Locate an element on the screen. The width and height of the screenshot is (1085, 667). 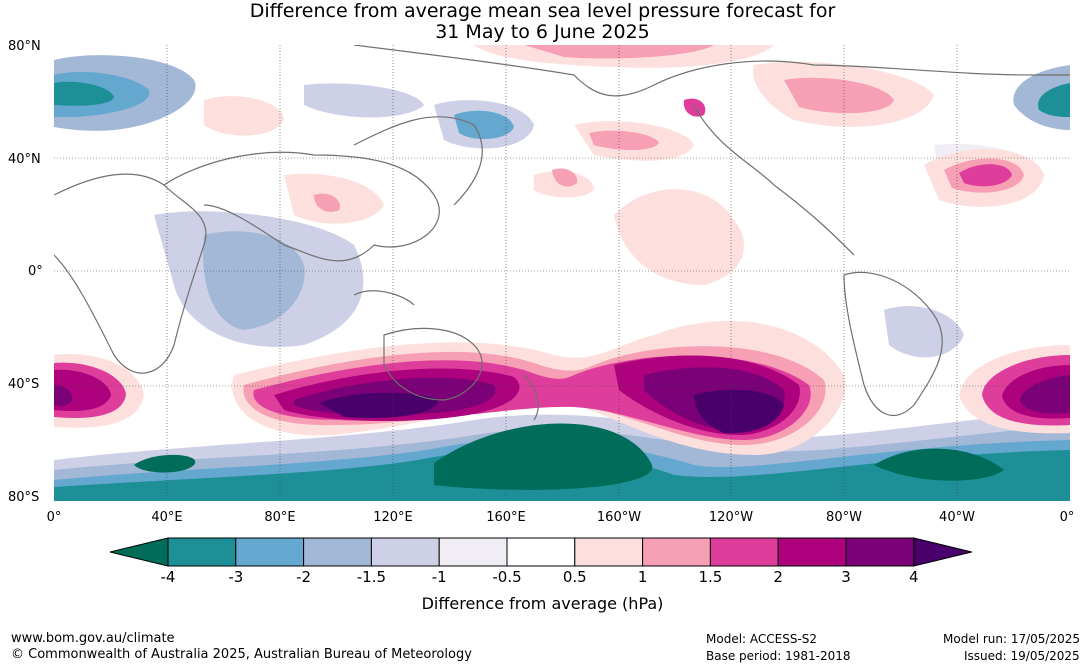
colorbar-tick-label: -4 is located at coordinates (168, 577).